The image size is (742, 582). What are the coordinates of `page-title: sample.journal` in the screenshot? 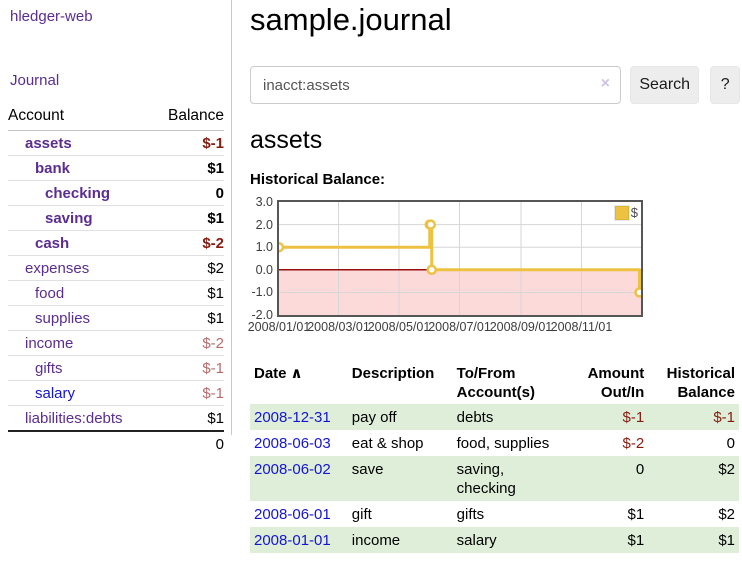 It's located at (351, 19).